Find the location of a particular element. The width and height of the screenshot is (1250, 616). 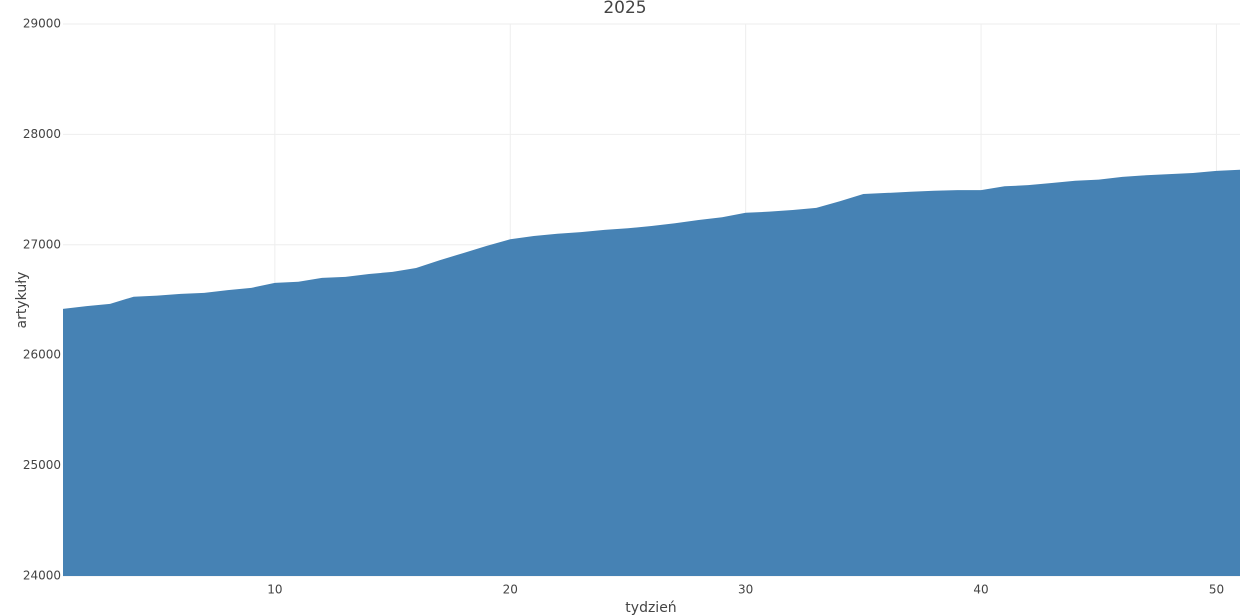

x-axis-title: tydzień is located at coordinates (650, 608).